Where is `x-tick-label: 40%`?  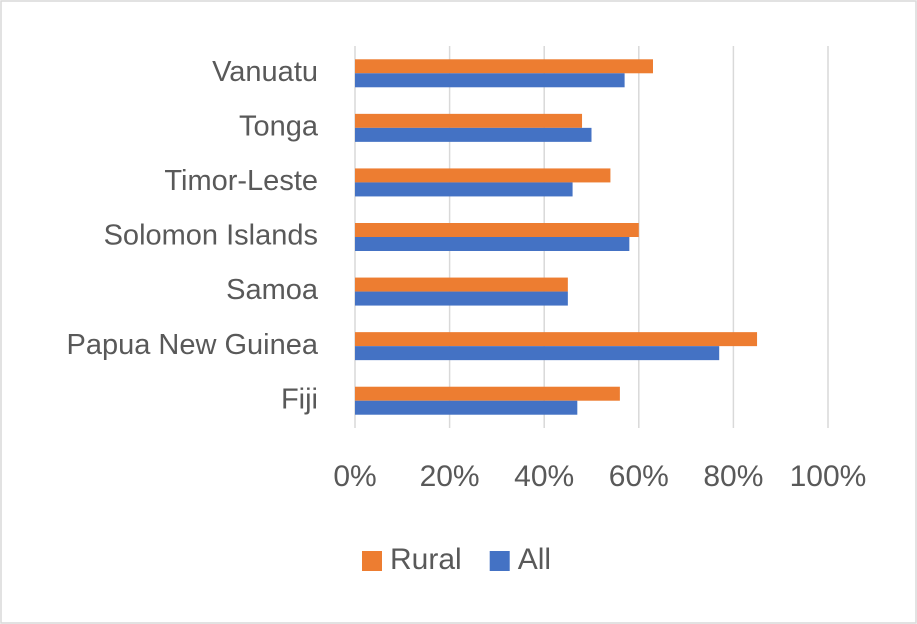
x-tick-label: 40% is located at coordinates (544, 476).